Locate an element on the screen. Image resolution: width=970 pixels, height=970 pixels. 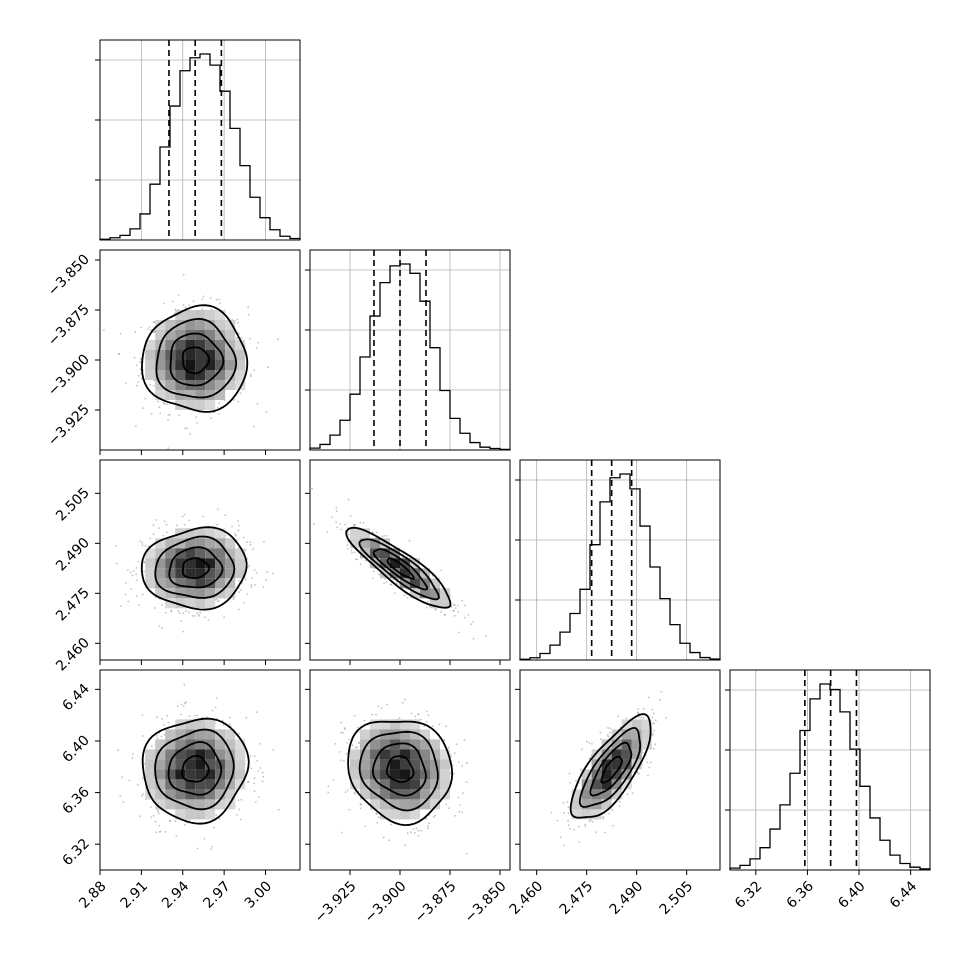
x-tick-label: 3.00 is located at coordinates (258, 894).